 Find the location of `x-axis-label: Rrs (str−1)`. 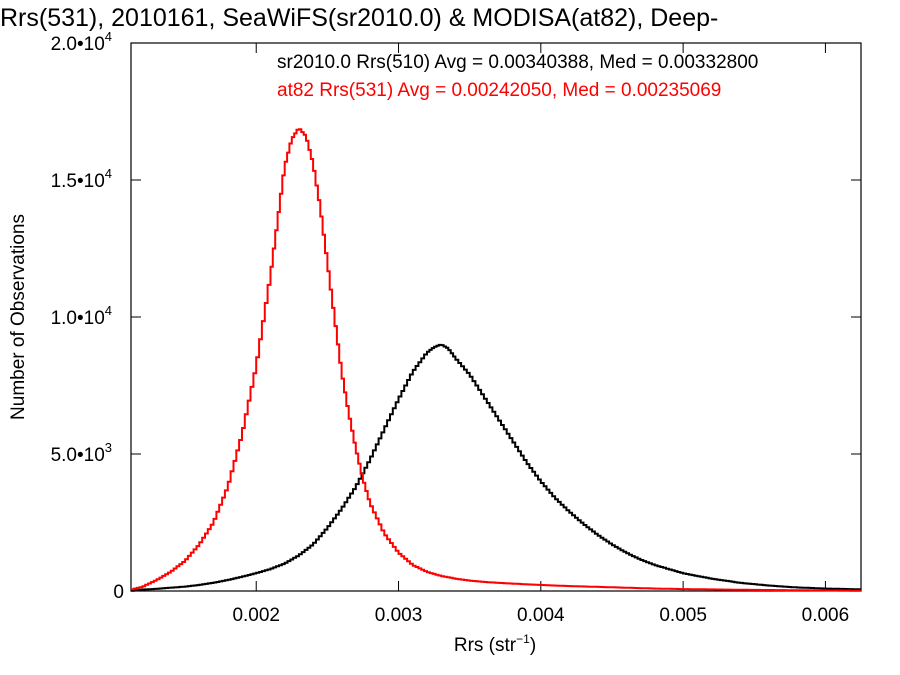

x-axis-label: Rrs (str−1) is located at coordinates (495, 644).